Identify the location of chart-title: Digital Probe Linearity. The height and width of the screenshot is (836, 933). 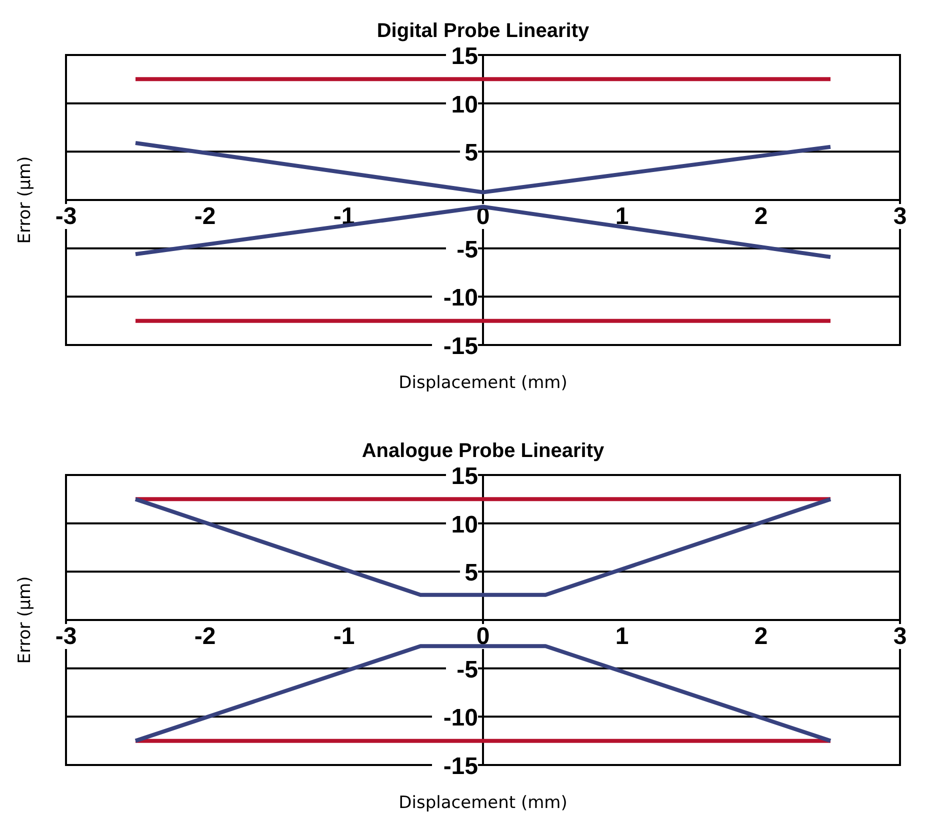
(483, 31).